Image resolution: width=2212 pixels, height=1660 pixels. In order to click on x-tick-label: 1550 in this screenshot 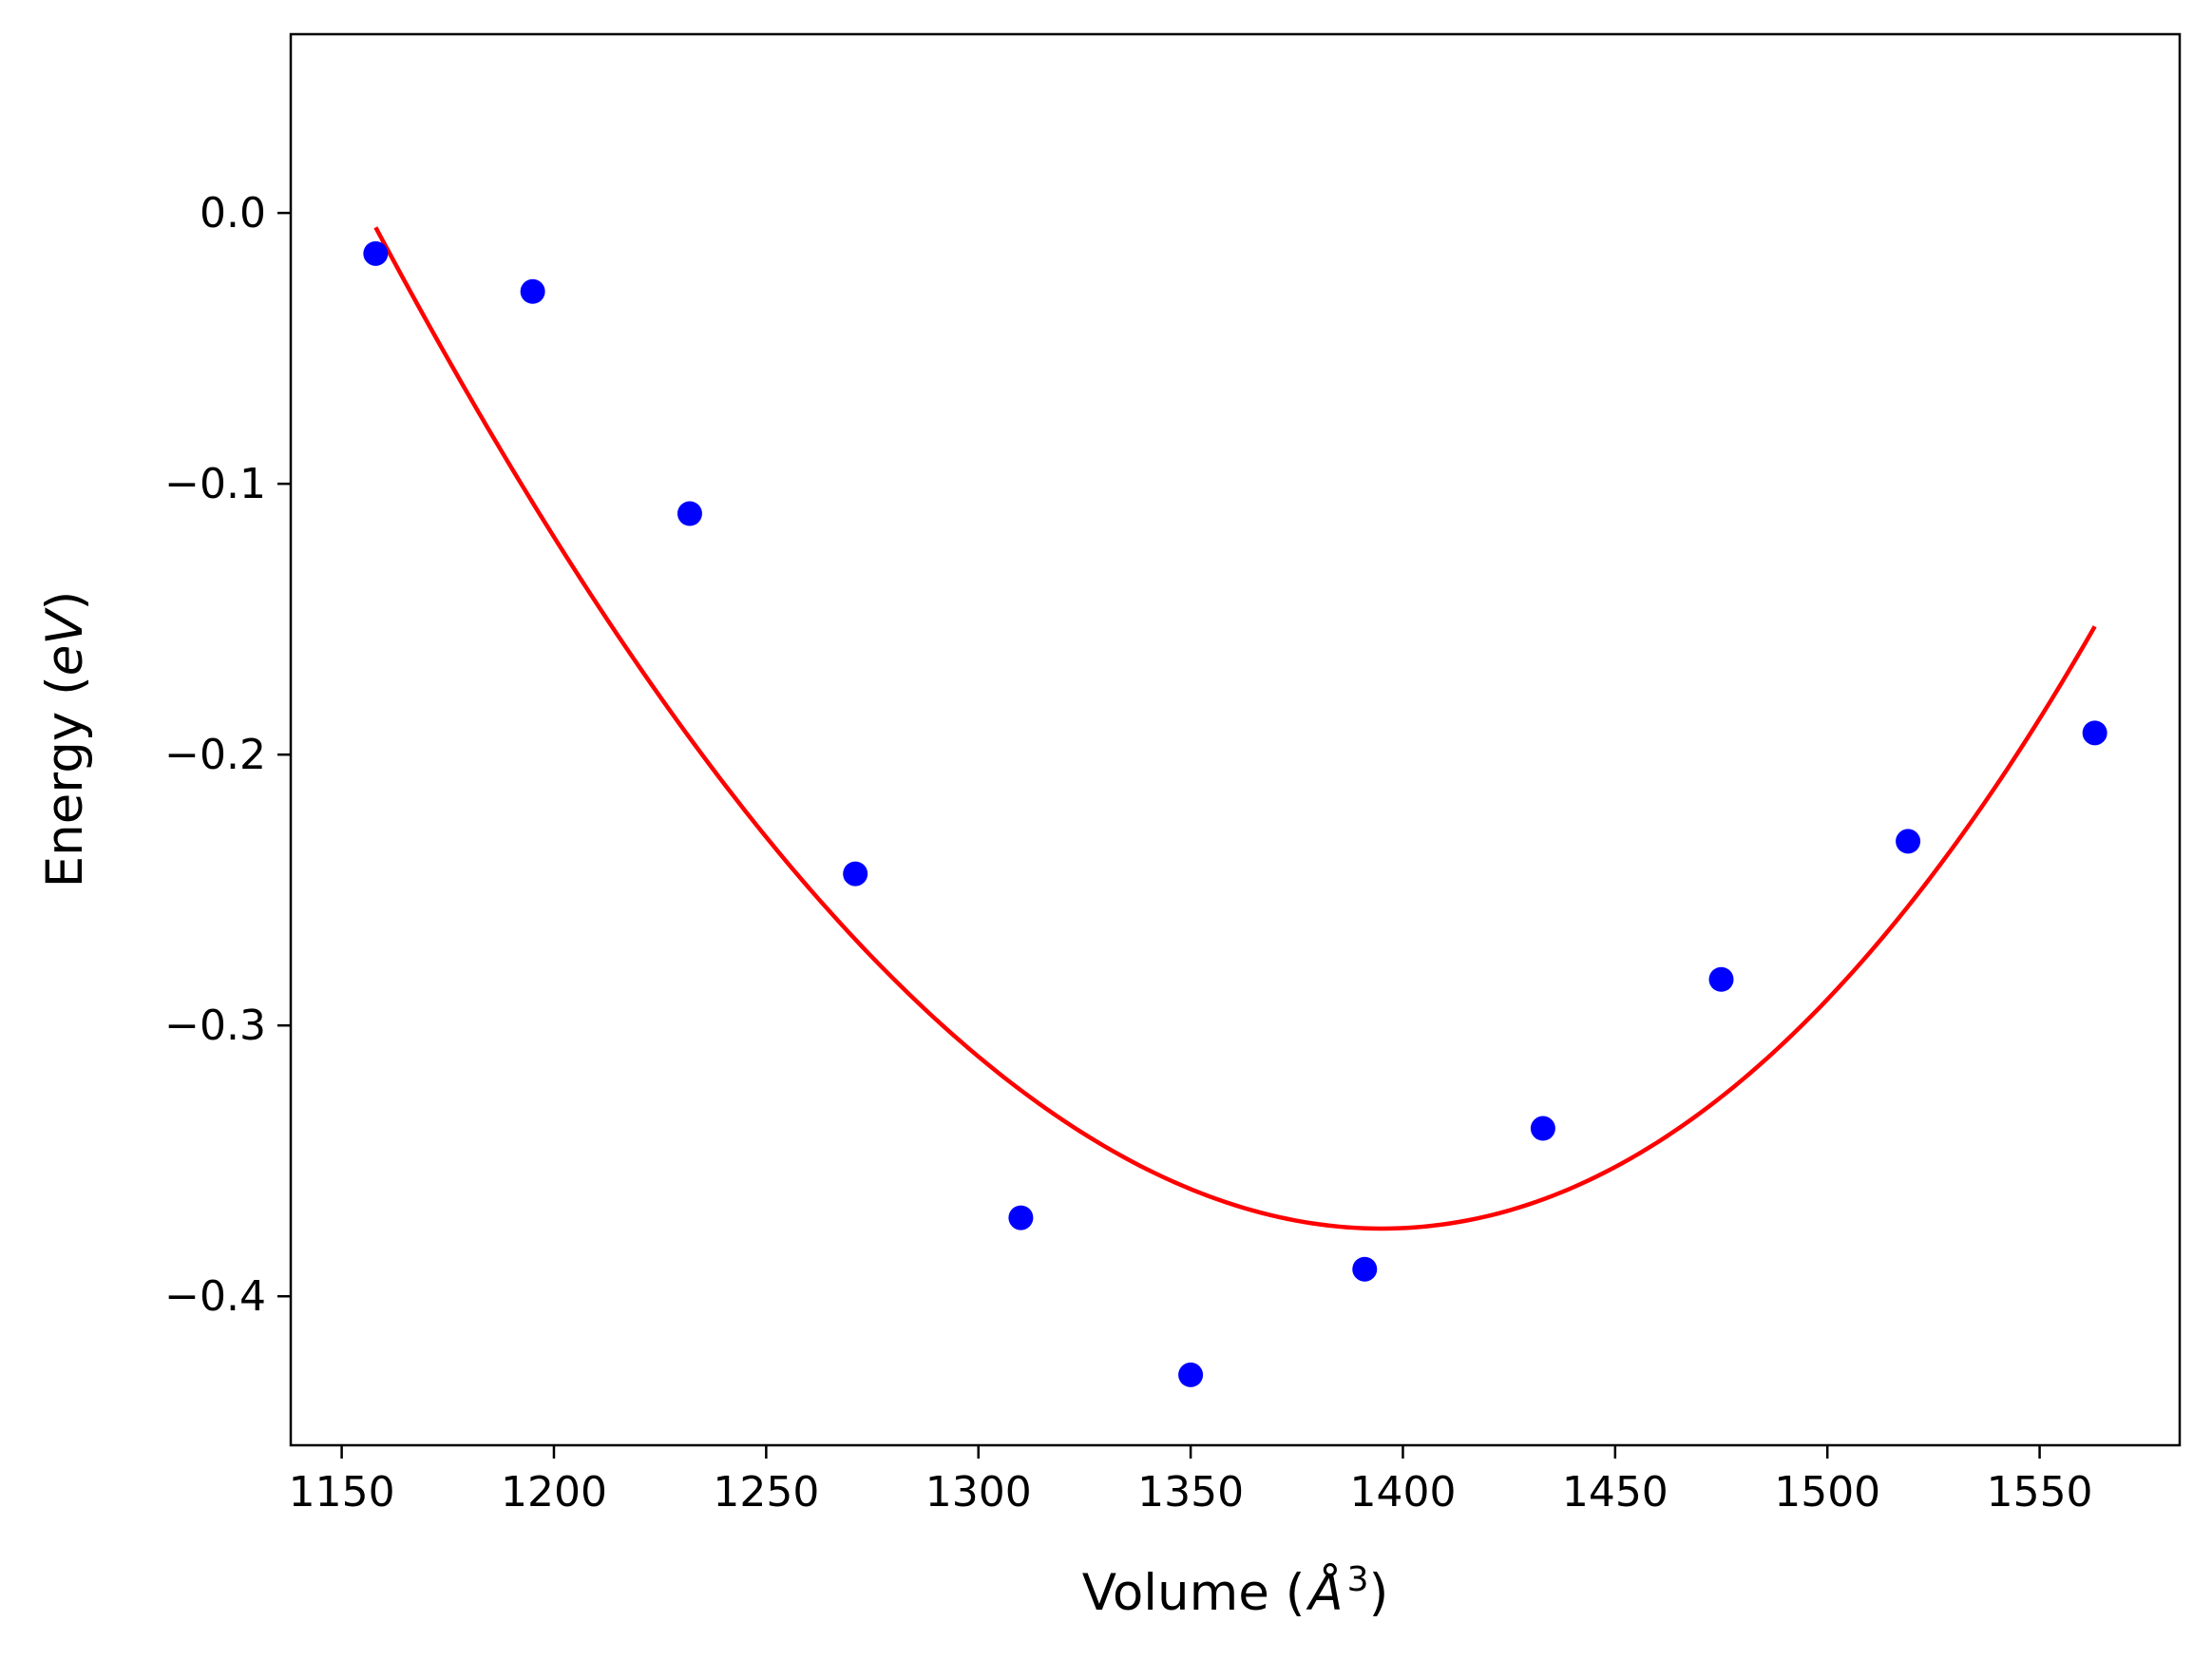, I will do `click(2040, 1492)`.